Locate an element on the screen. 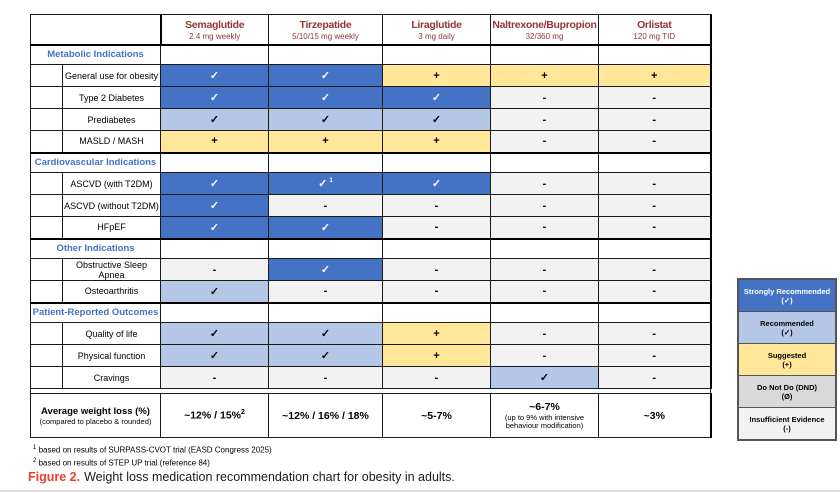 The image size is (840, 493). legend-item-symbol: (Ø) is located at coordinates (787, 396).